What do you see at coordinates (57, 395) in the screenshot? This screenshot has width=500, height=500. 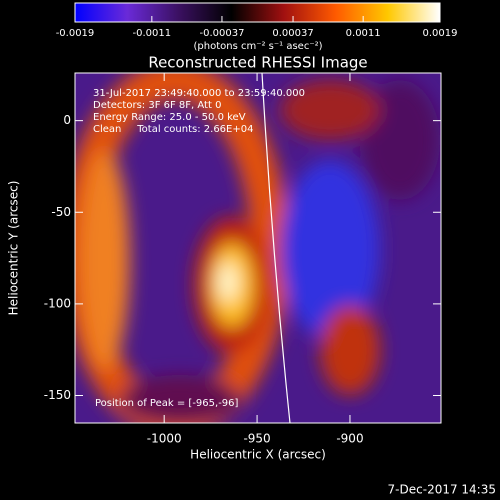 I see `y-tick-label: -150` at bounding box center [57, 395].